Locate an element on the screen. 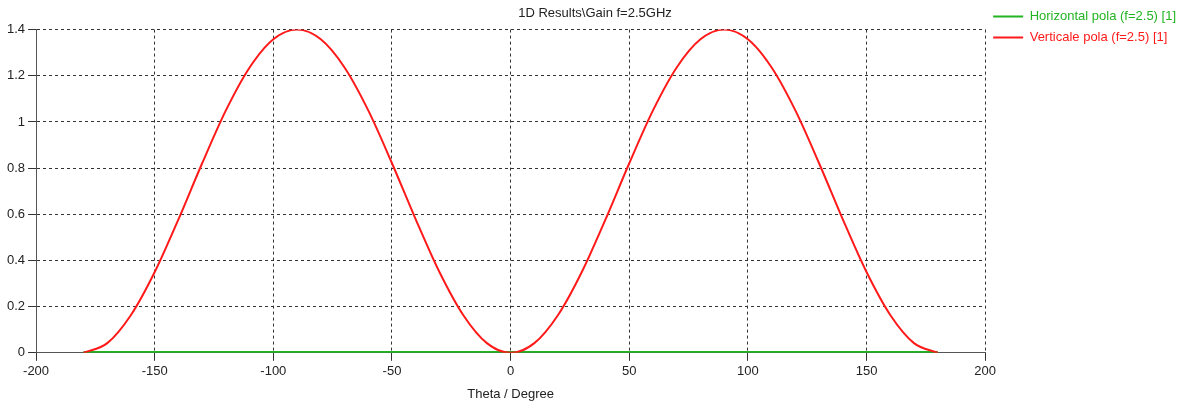  y-tick-label: 0.2 is located at coordinates (16, 306).